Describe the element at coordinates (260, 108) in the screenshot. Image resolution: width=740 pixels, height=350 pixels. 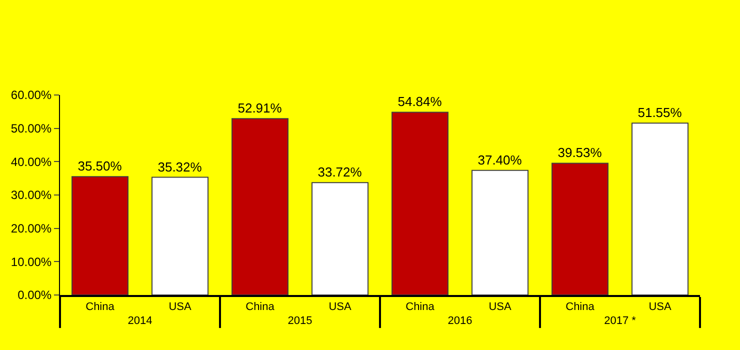
I see `data-label: 52.91%` at that location.